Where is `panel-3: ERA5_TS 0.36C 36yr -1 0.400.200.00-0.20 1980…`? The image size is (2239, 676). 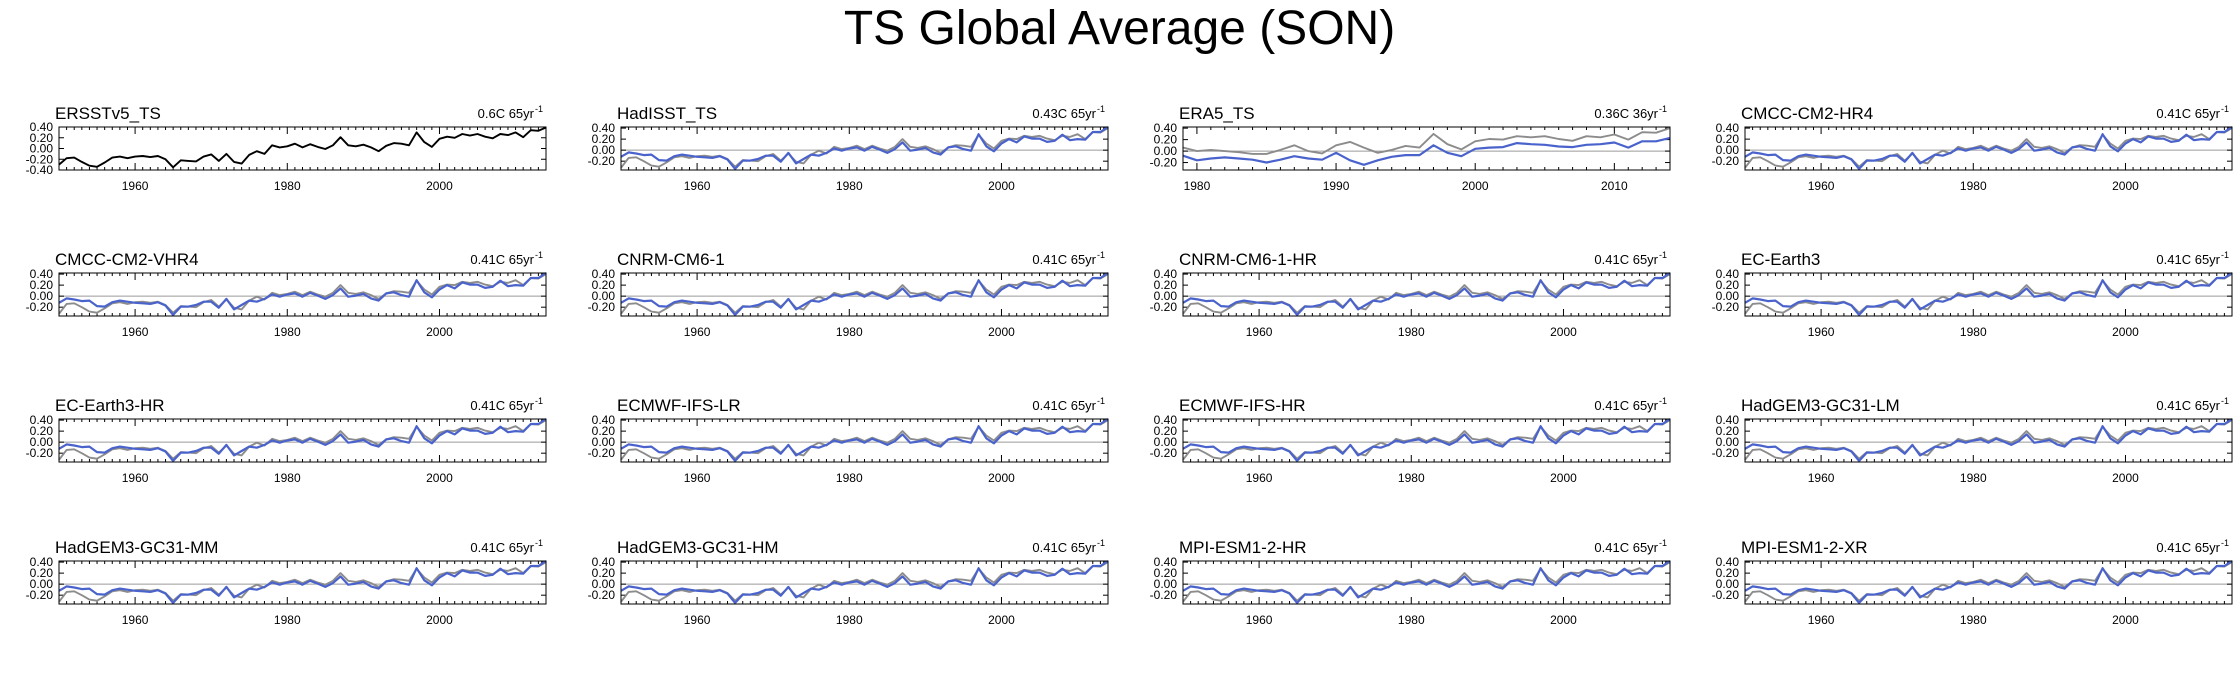 panel-3: ERA5_TS 0.36C 36yr -1 0.400.200.00-0.20 1980… is located at coordinates (1410, 148).